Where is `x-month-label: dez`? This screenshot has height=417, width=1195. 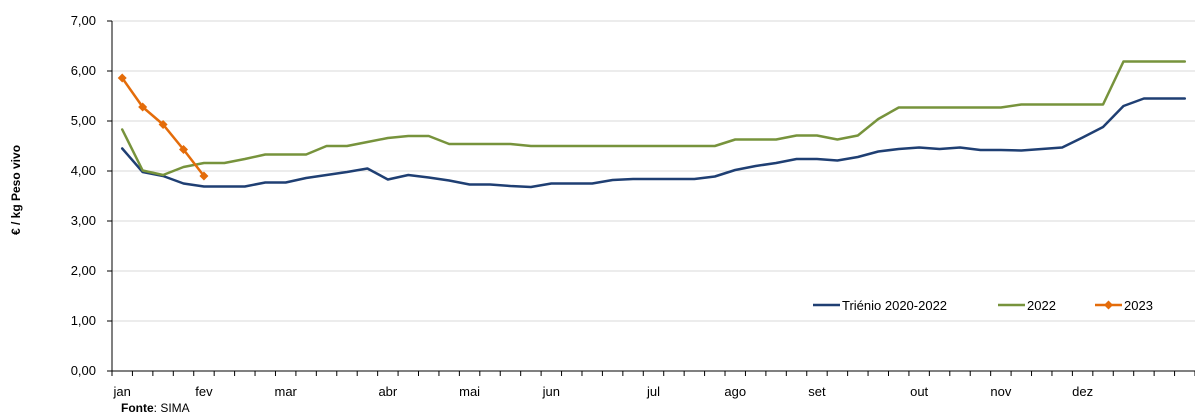
x-month-label: dez is located at coordinates (1082, 391).